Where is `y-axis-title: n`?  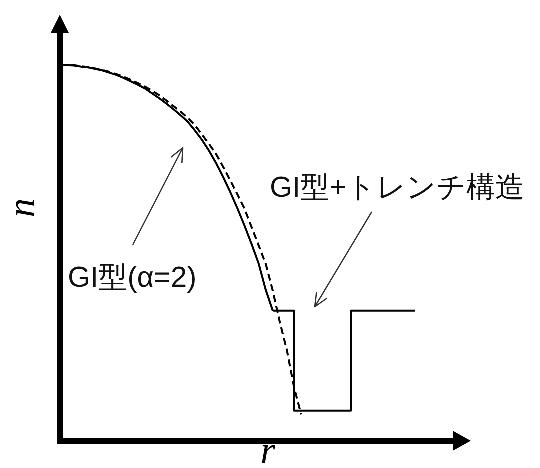
y-axis-title: n is located at coordinates (22, 208).